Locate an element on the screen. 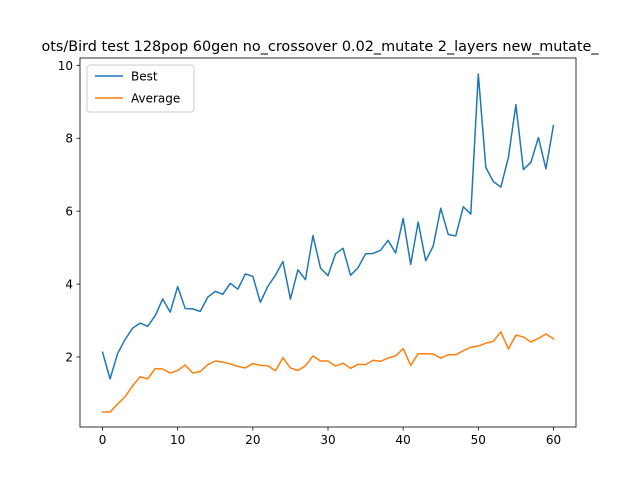 This screenshot has height=485, width=640. series-line-average is located at coordinates (328, 372).